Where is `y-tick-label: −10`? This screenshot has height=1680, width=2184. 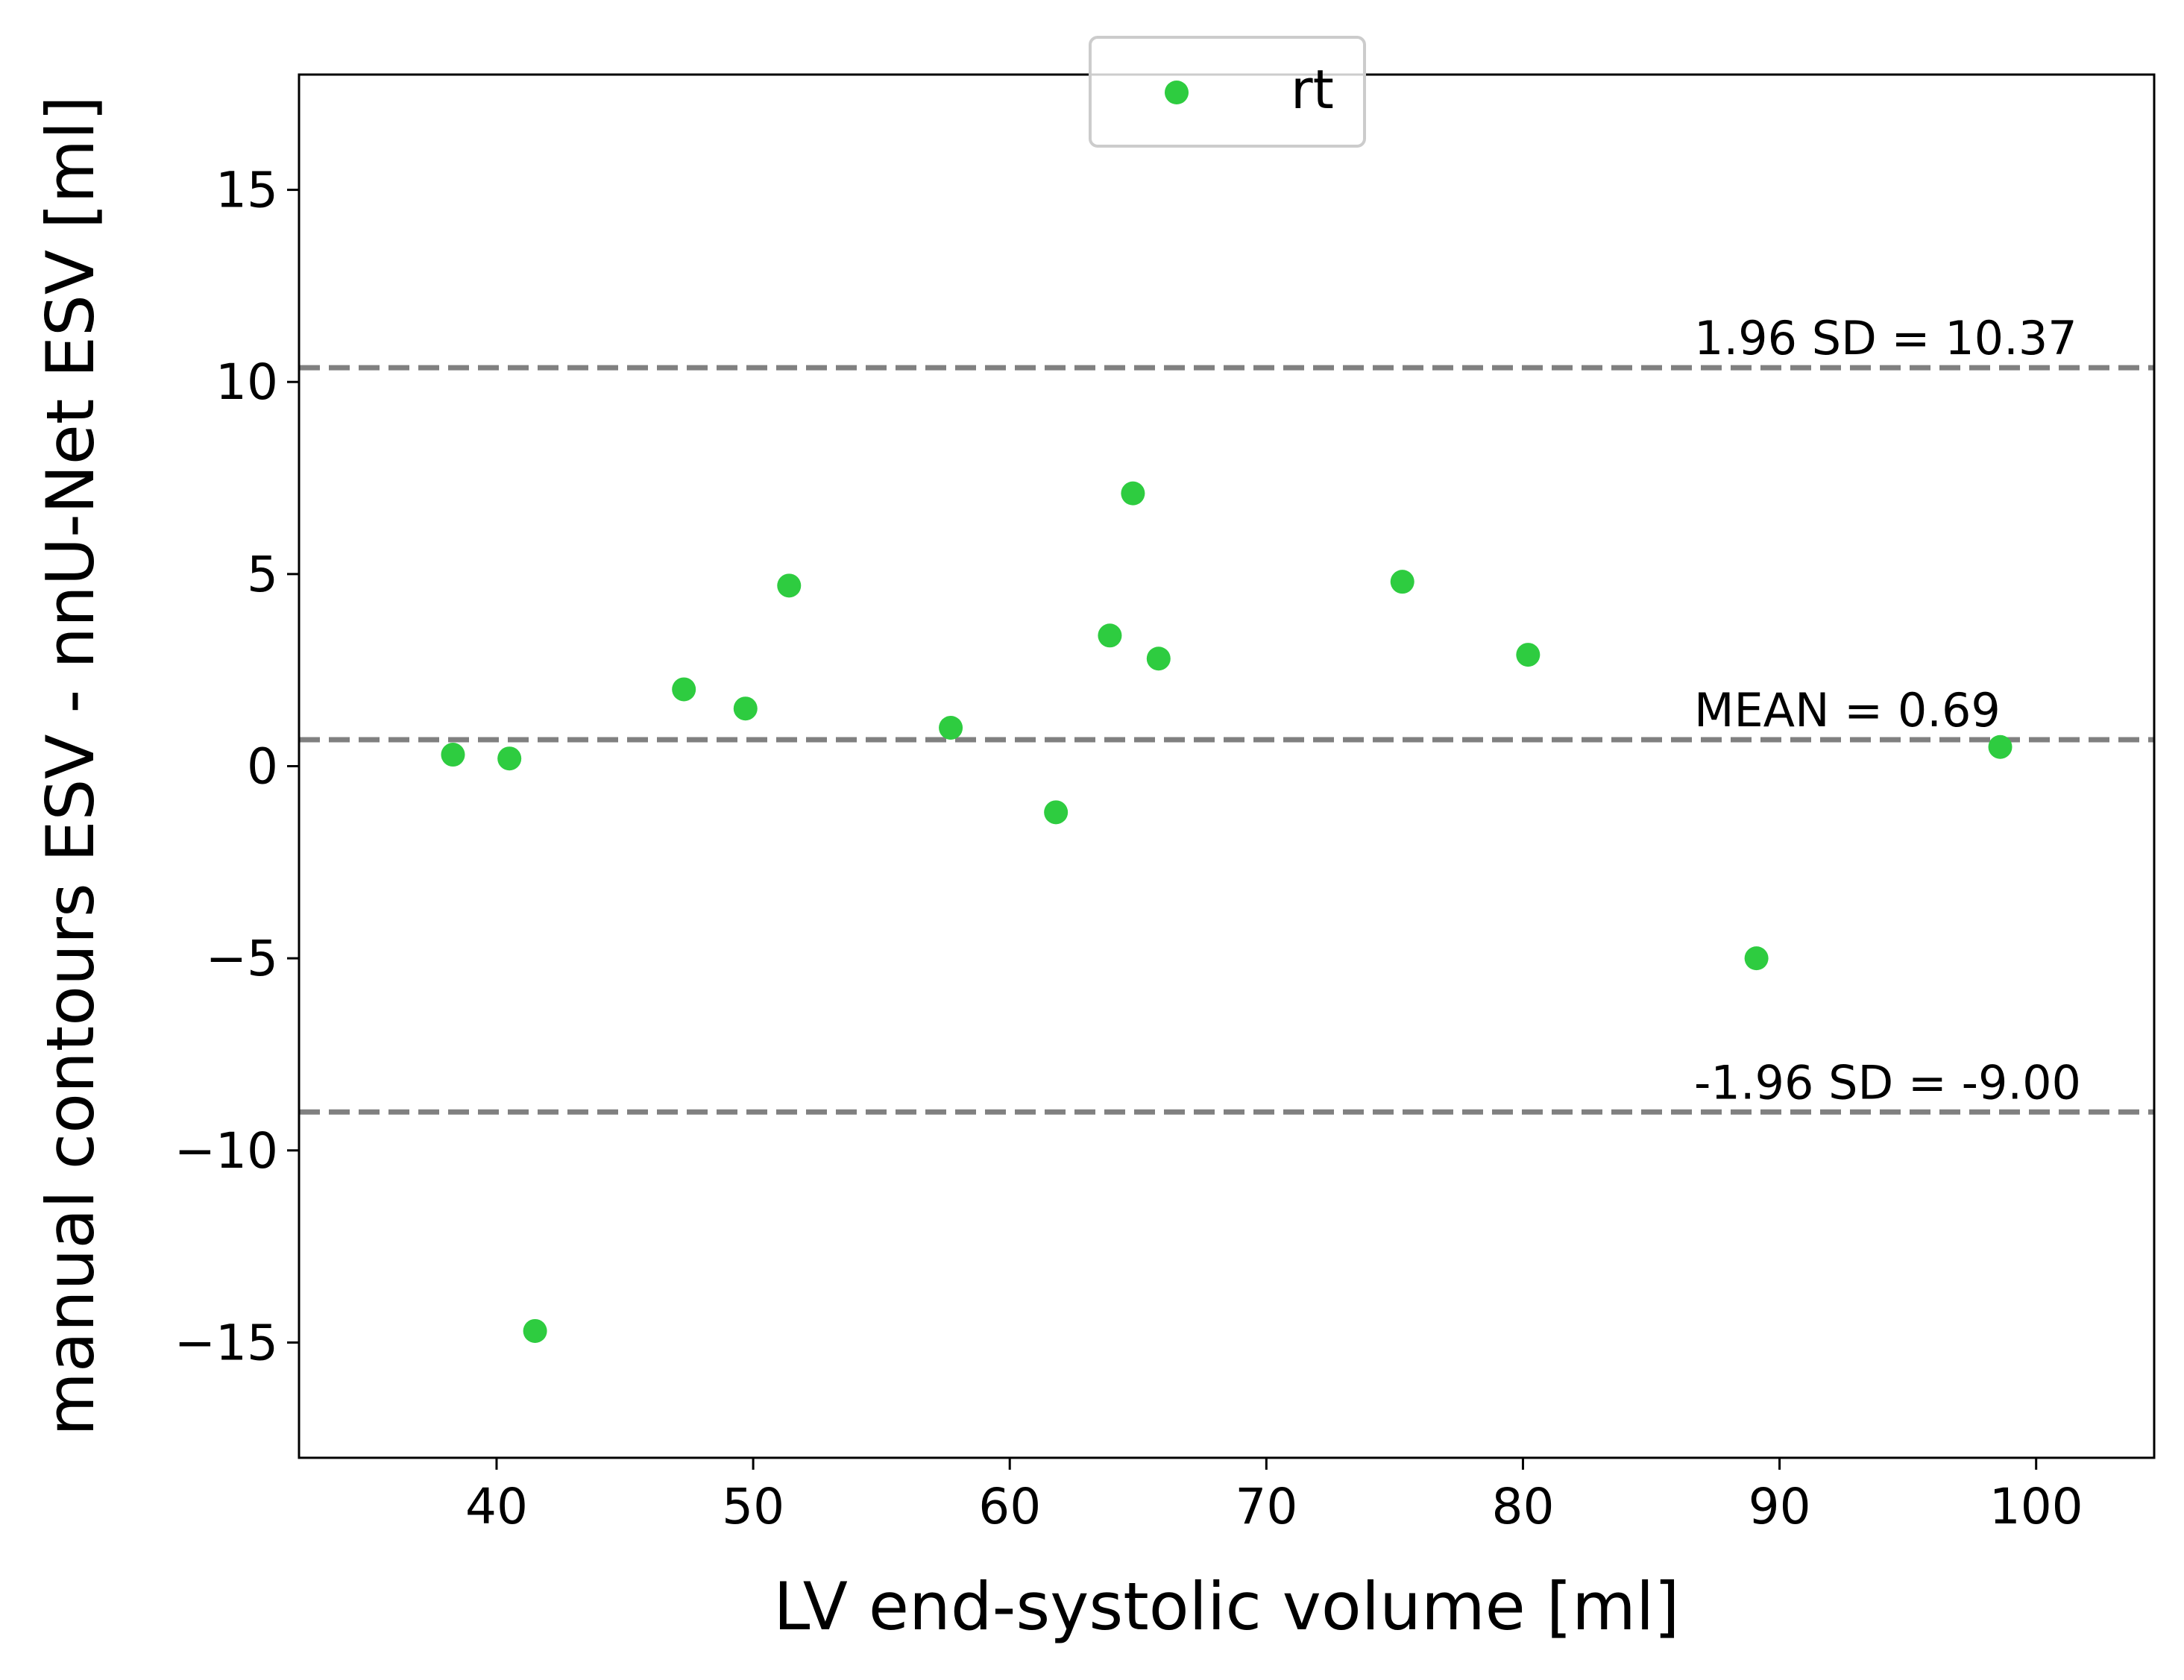 y-tick-label: −10 is located at coordinates (226, 1151).